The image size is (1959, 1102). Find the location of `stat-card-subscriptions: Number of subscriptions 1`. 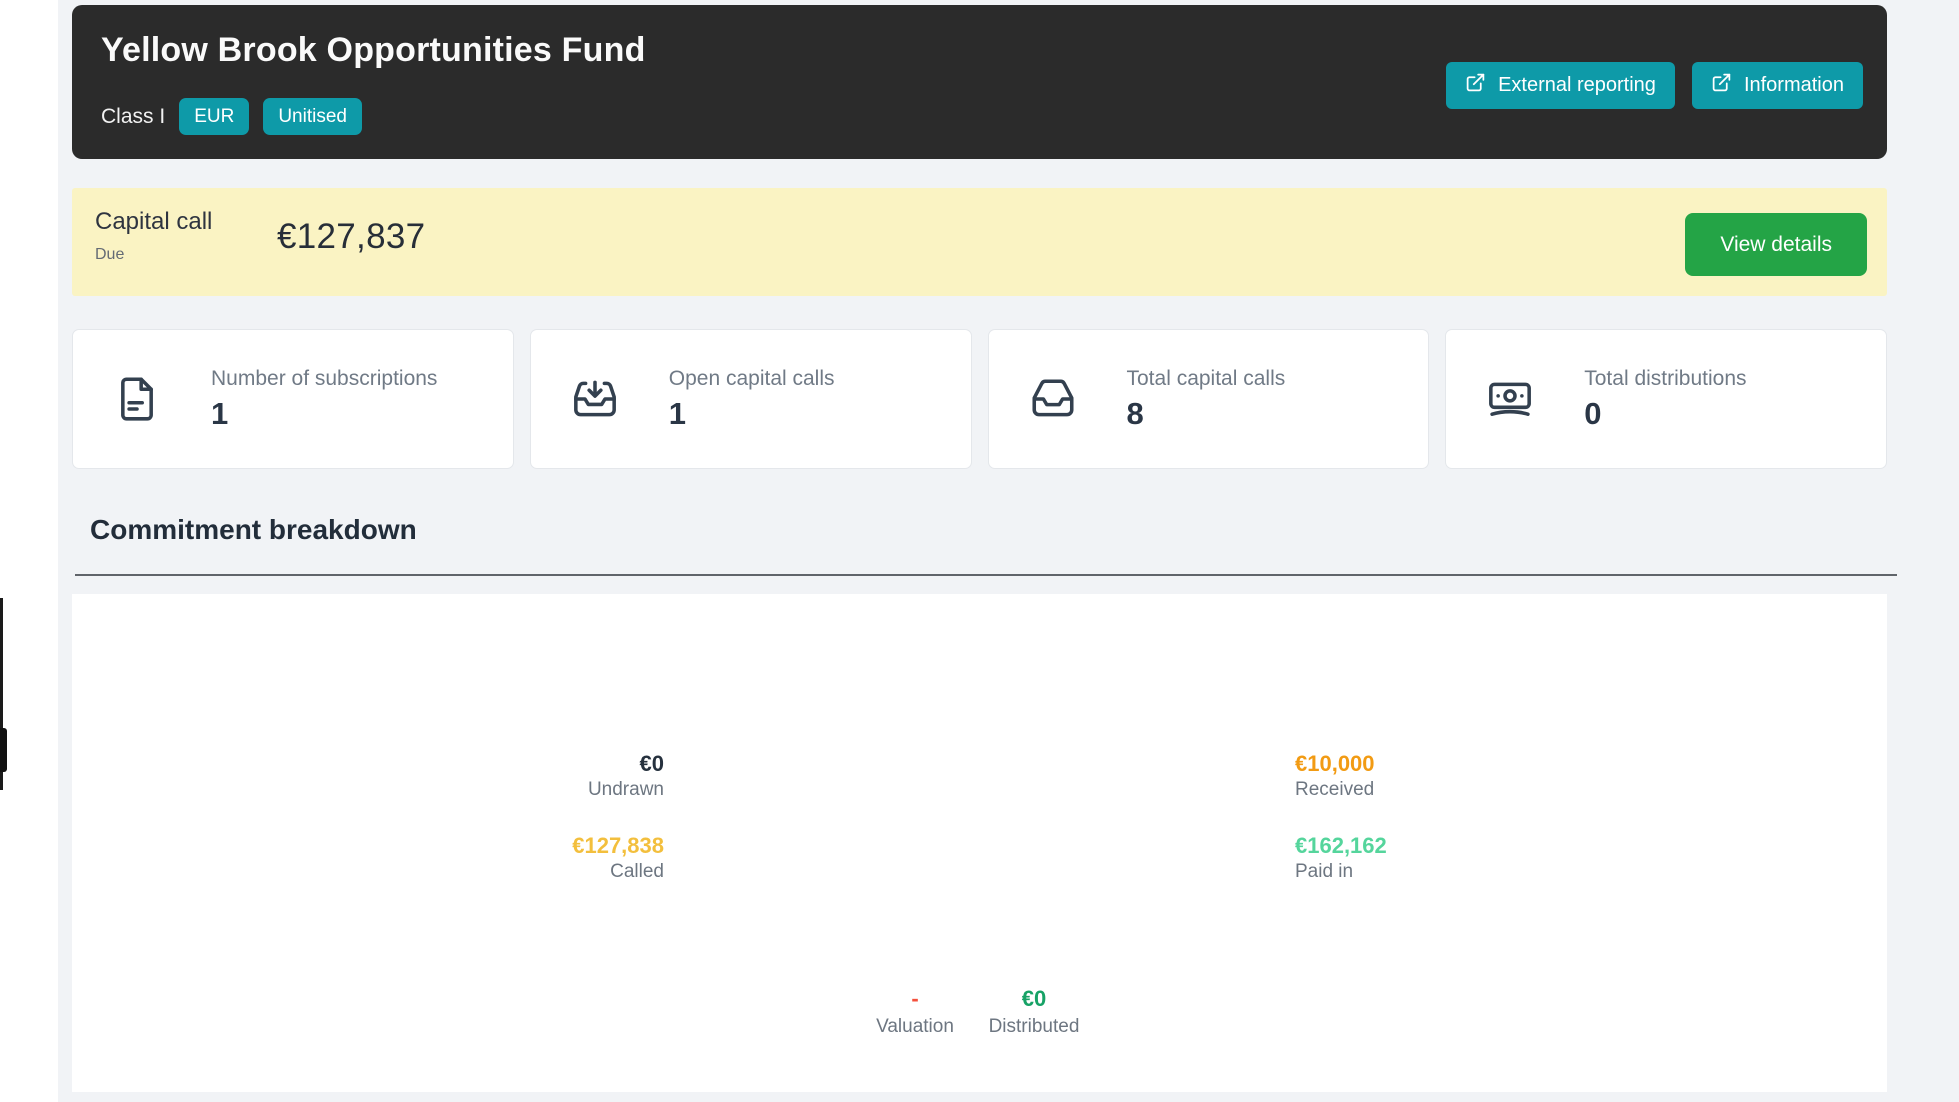

stat-card-subscriptions: Number of subscriptions 1 is located at coordinates (293, 399).